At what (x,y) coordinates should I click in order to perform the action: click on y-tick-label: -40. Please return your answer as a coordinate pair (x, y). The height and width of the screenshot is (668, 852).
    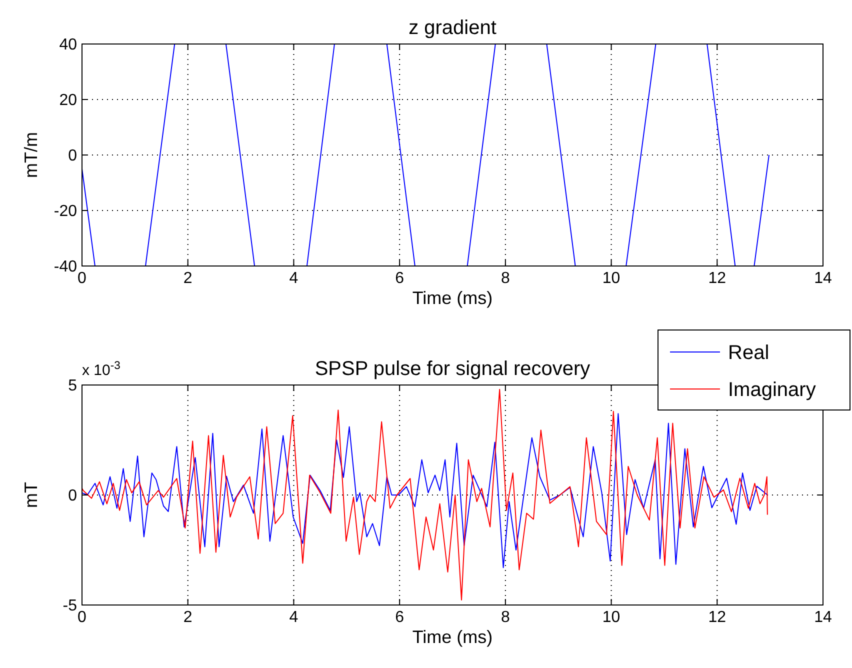
    Looking at the image, I should click on (66, 267).